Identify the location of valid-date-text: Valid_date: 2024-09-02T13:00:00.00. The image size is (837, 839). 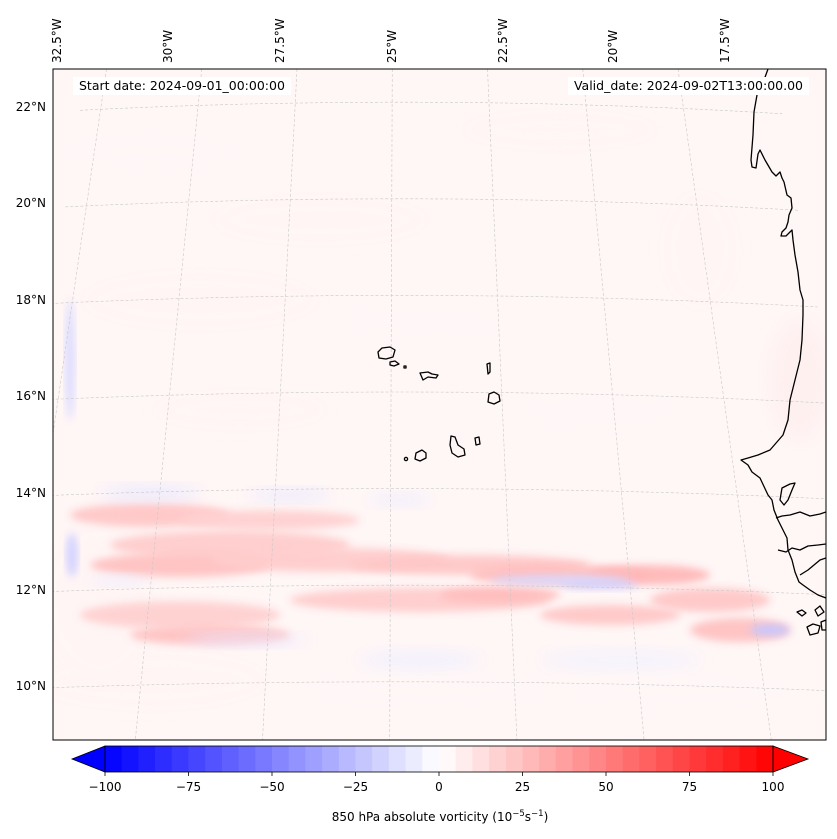
(688, 85).